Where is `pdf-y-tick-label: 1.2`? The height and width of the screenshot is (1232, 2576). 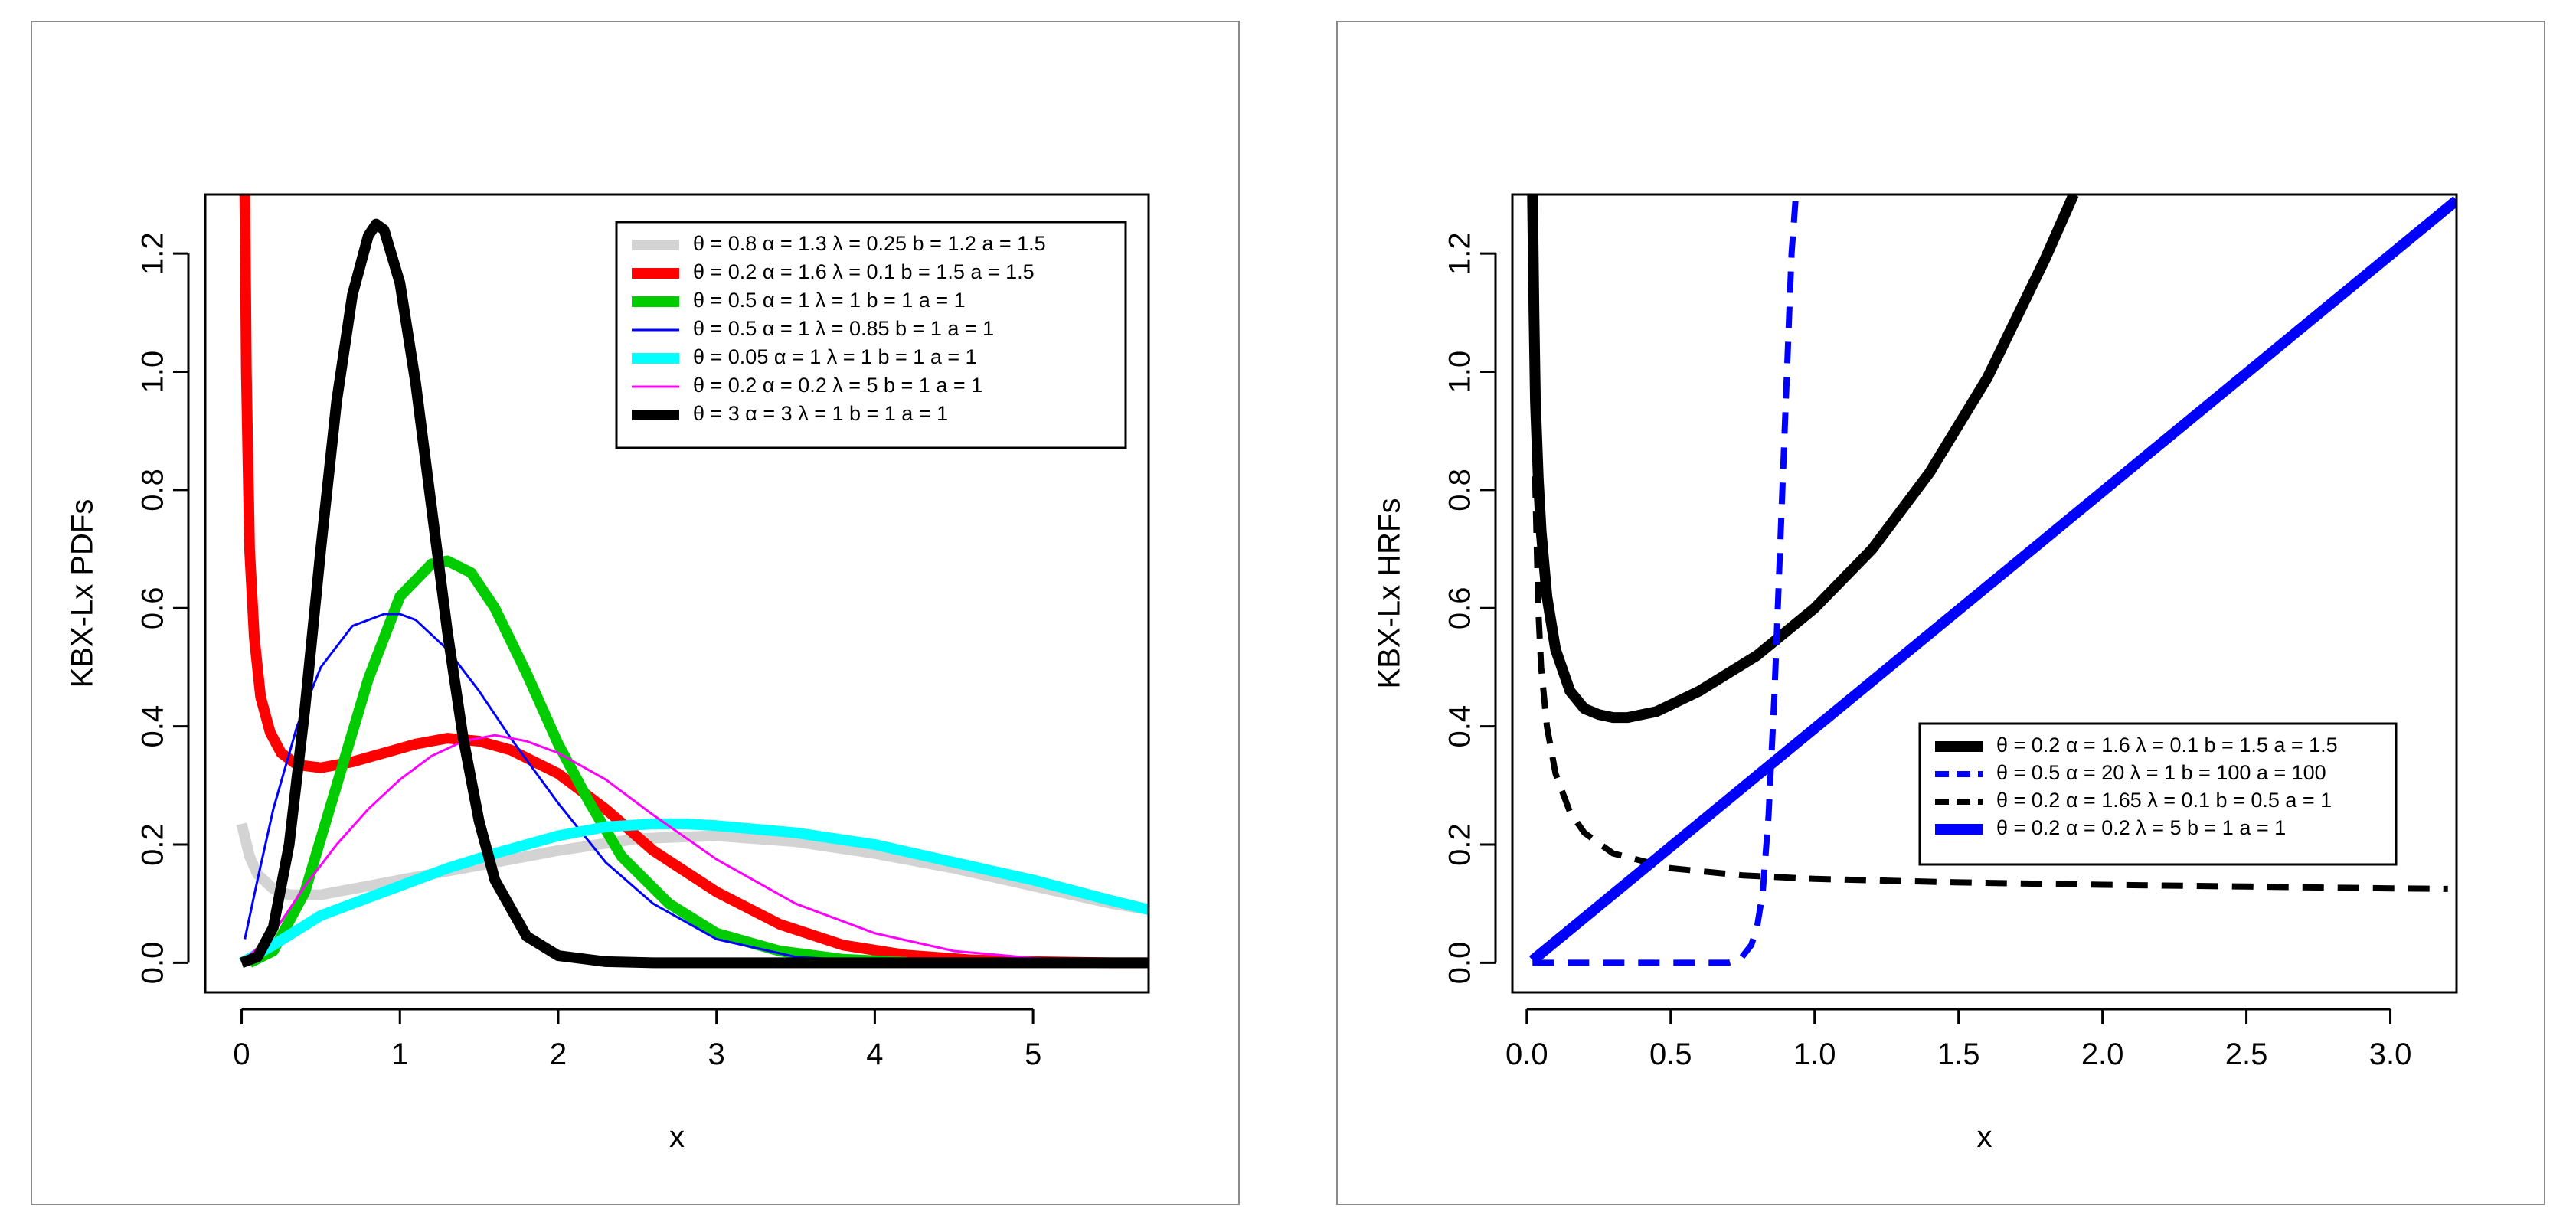 pdf-y-tick-label: 1.2 is located at coordinates (153, 253).